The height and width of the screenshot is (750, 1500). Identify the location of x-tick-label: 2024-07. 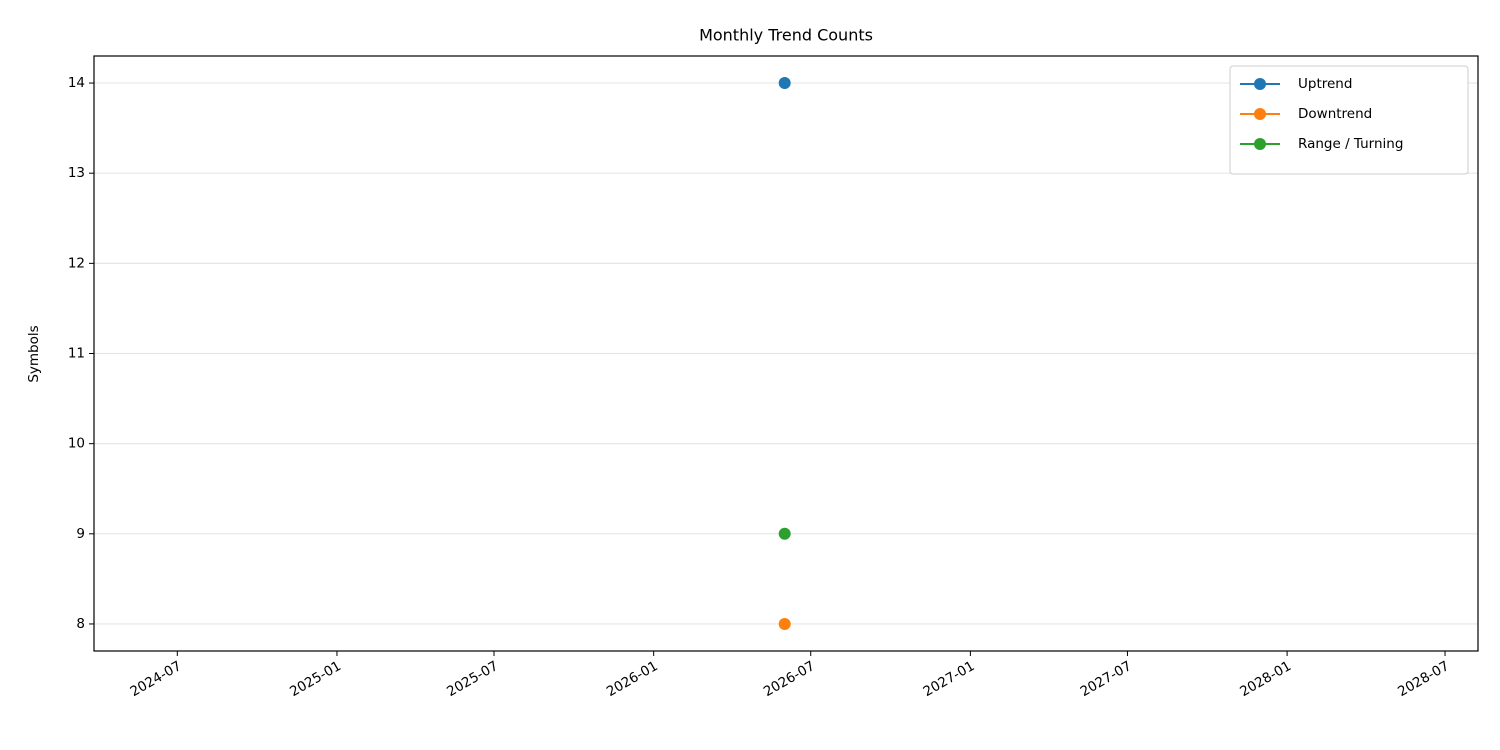
(155, 679).